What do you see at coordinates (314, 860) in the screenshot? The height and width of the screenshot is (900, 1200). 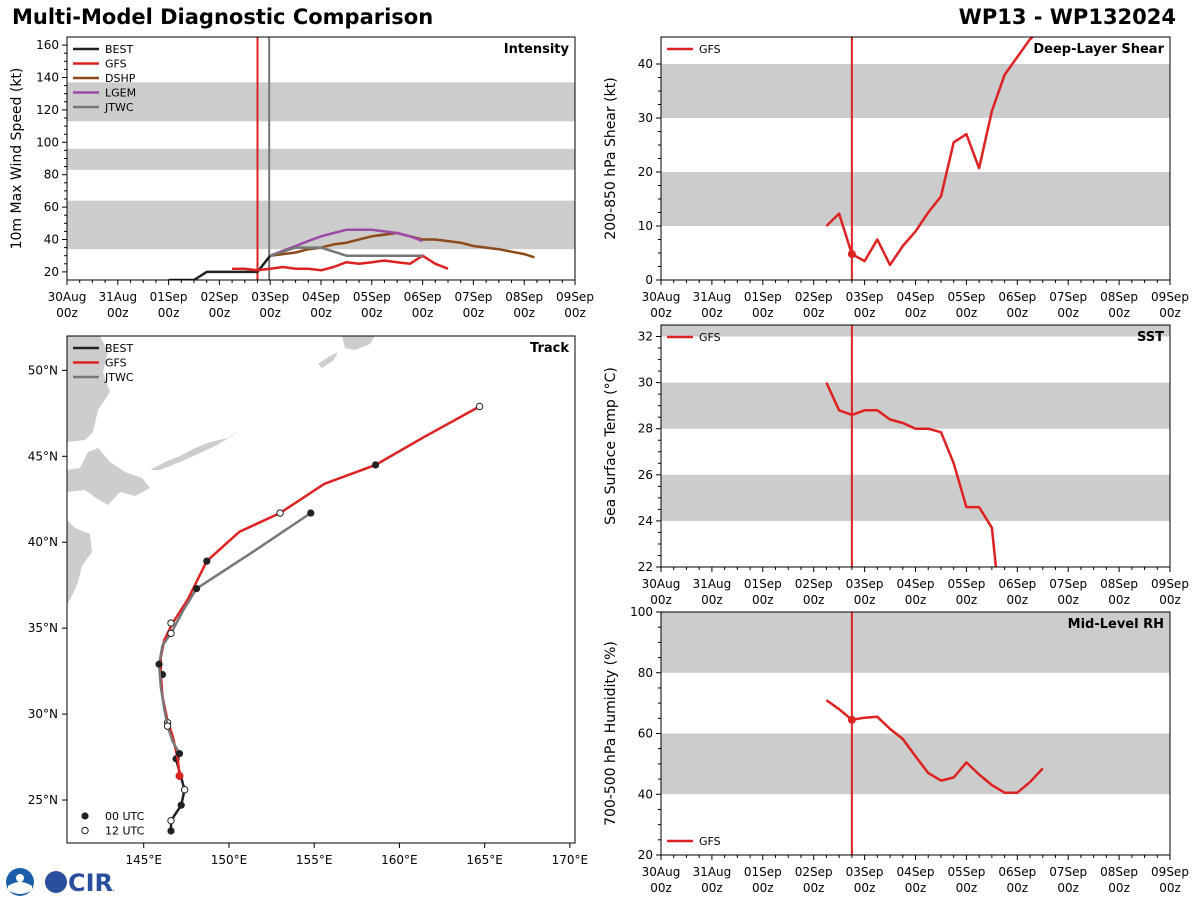 I see `x-tick-label: 155°E` at bounding box center [314, 860].